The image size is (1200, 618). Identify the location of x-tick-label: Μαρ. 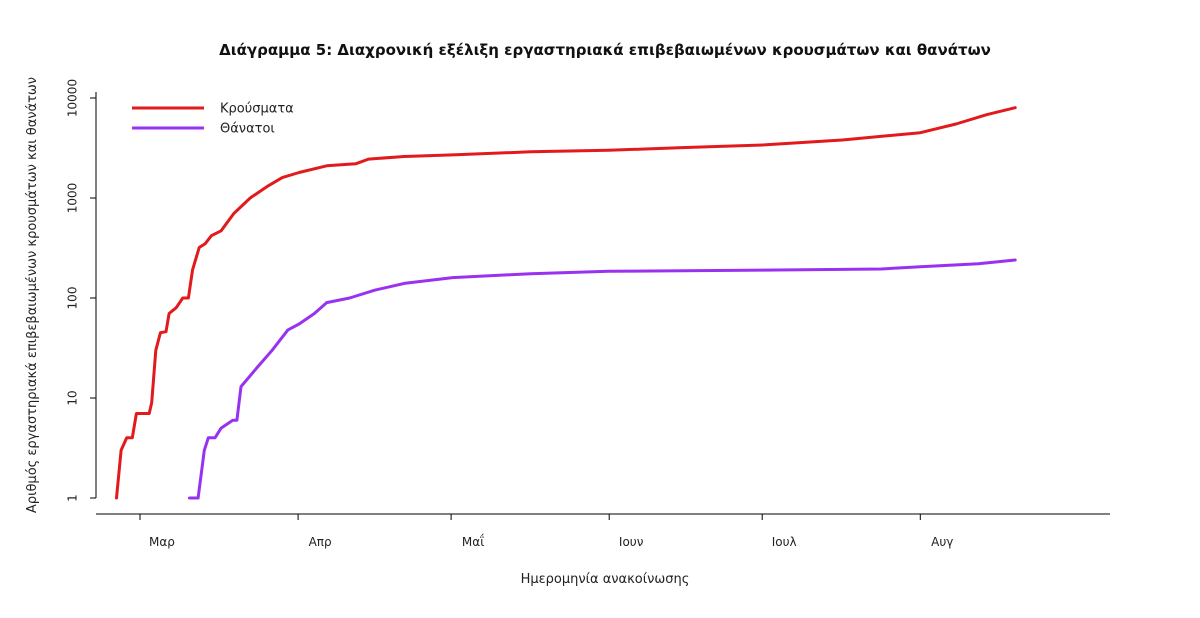
(162, 542).